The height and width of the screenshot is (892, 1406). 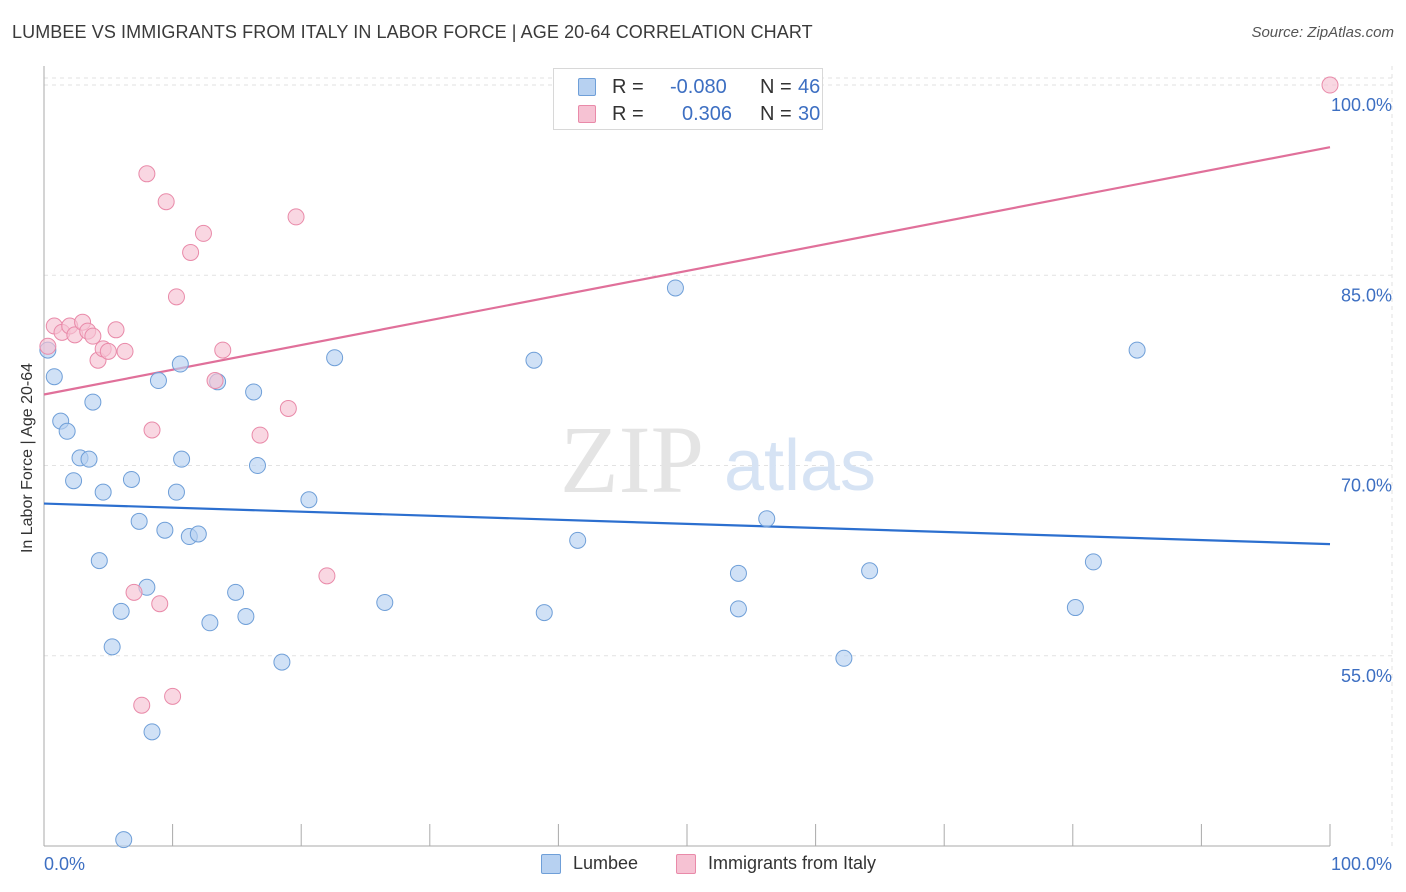 I want to click on bottom-legend-swatch-italy, so click(x=686, y=864).